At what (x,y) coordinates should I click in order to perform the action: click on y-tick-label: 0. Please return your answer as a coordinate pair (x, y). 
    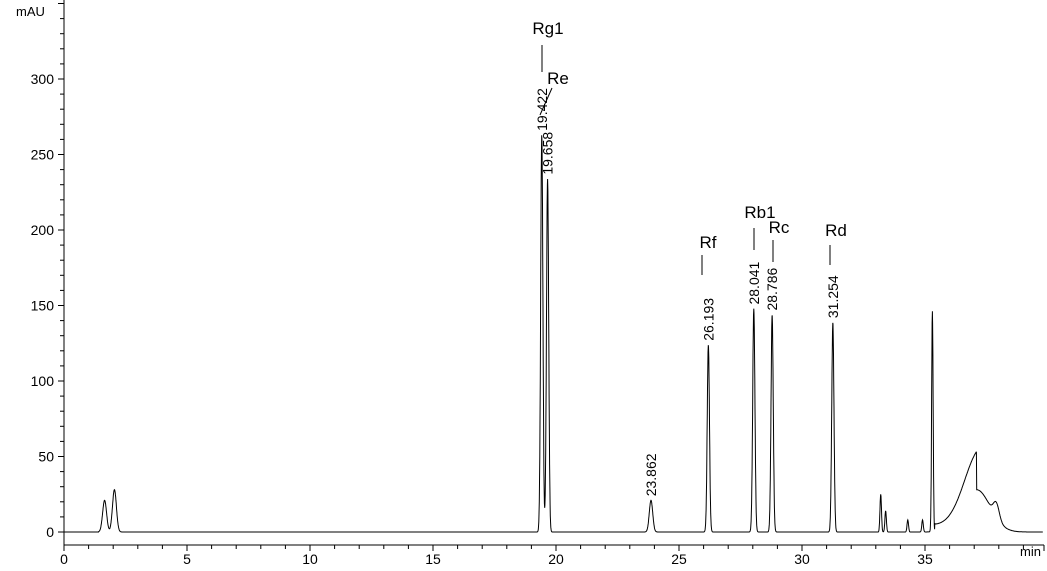
    Looking at the image, I should click on (50, 532).